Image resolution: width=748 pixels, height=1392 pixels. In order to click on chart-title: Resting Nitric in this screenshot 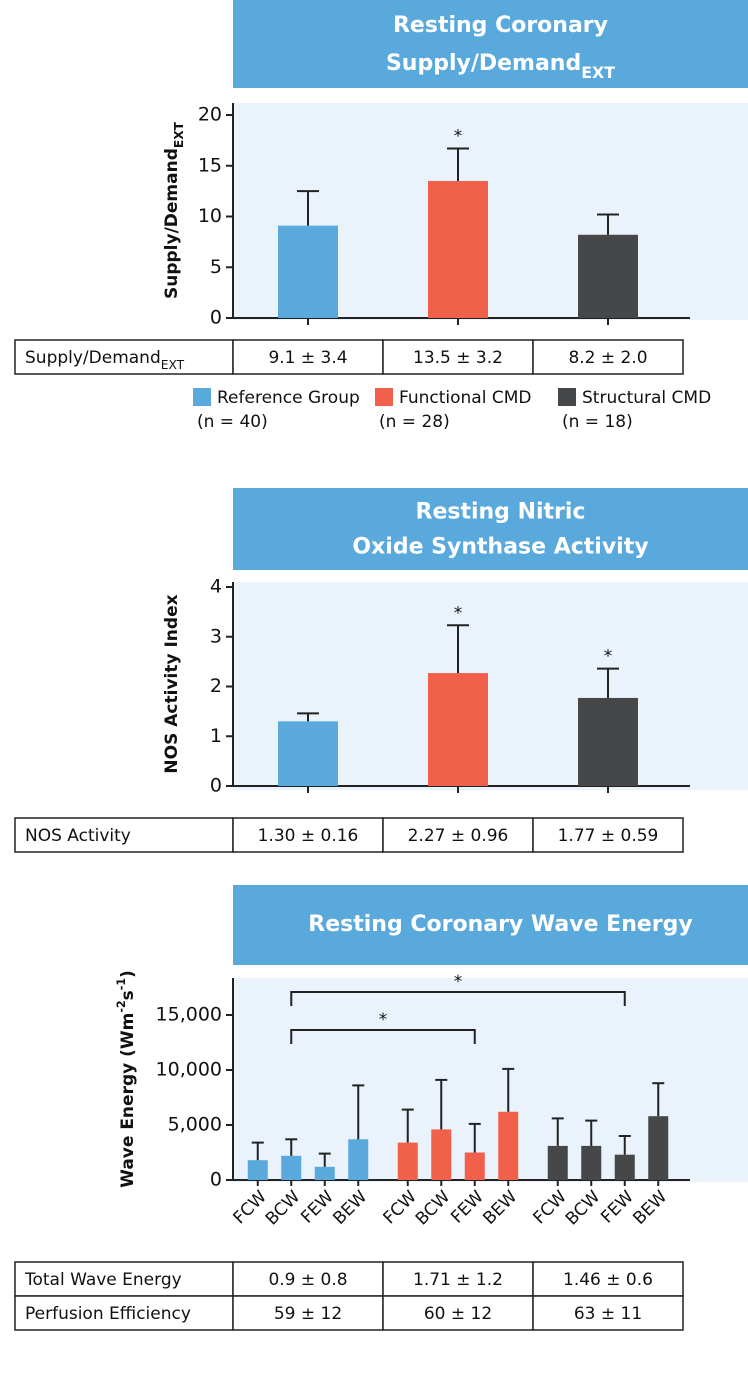, I will do `click(501, 512)`.